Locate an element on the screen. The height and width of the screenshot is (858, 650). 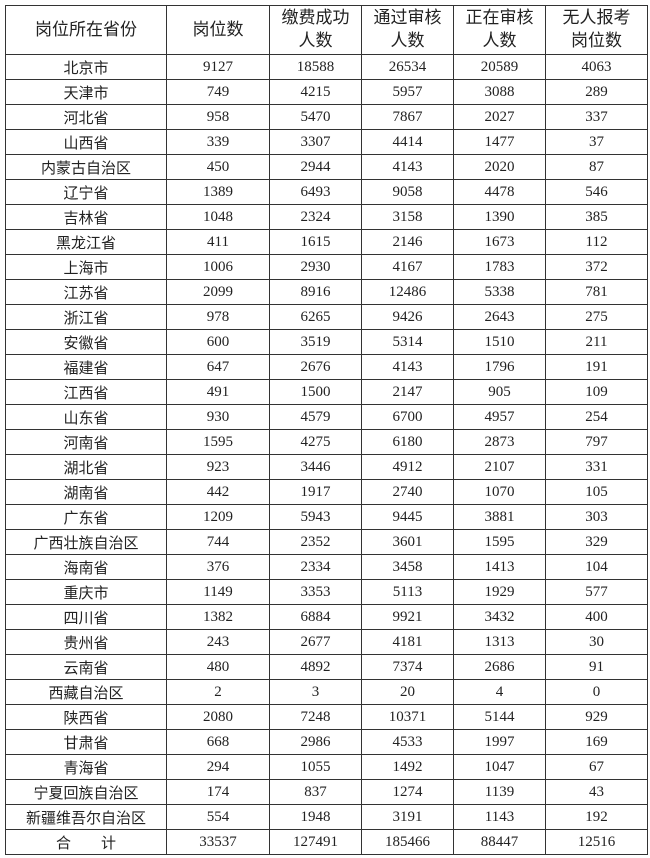
value-cell: 3519 is located at coordinates (315, 342).